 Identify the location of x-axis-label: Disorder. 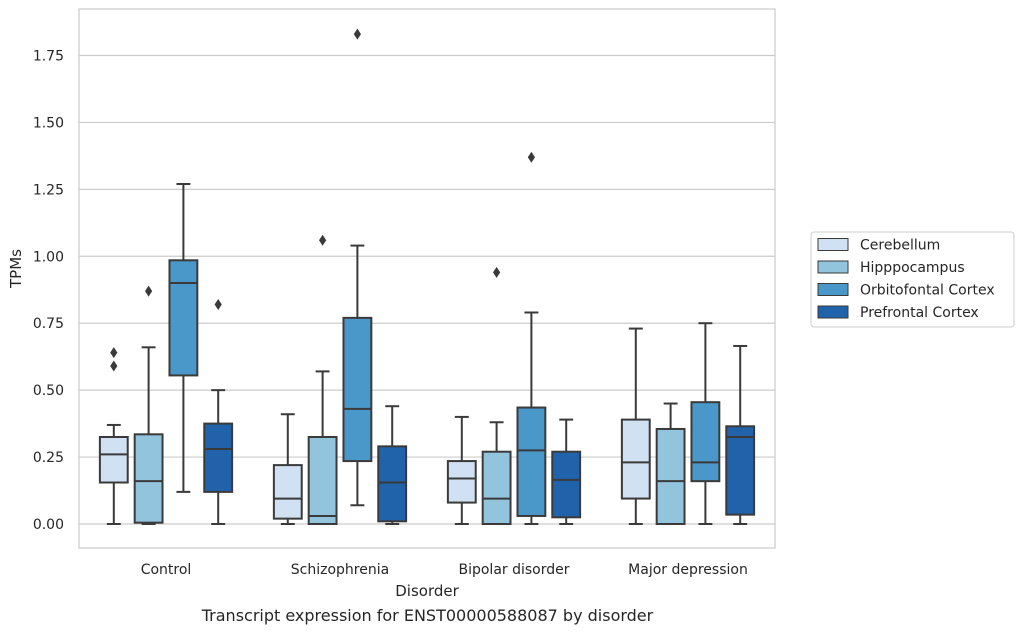
(427, 591).